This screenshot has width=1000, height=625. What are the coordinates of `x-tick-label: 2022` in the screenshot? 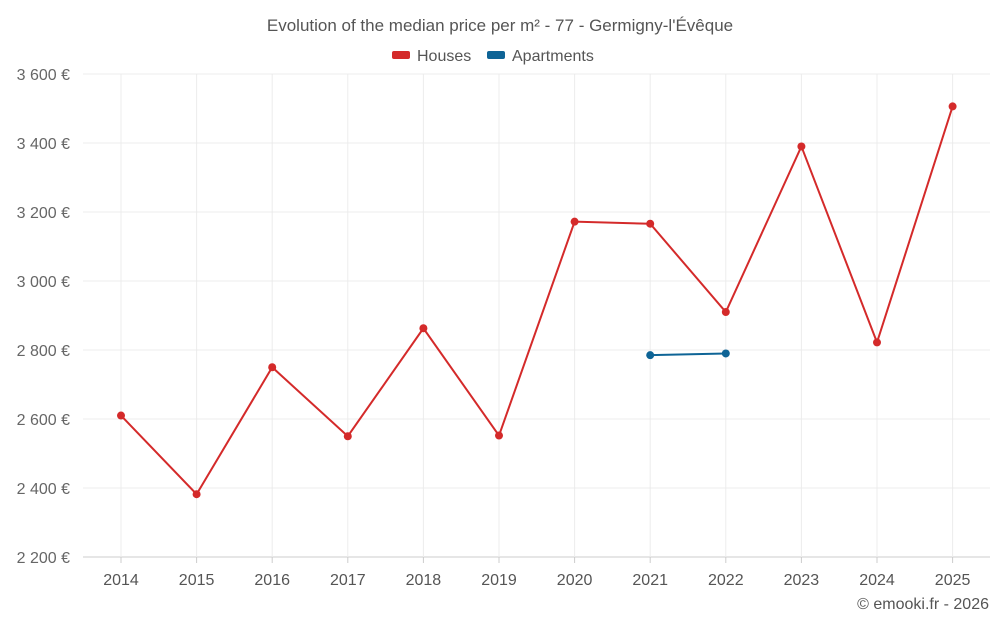 It's located at (726, 580).